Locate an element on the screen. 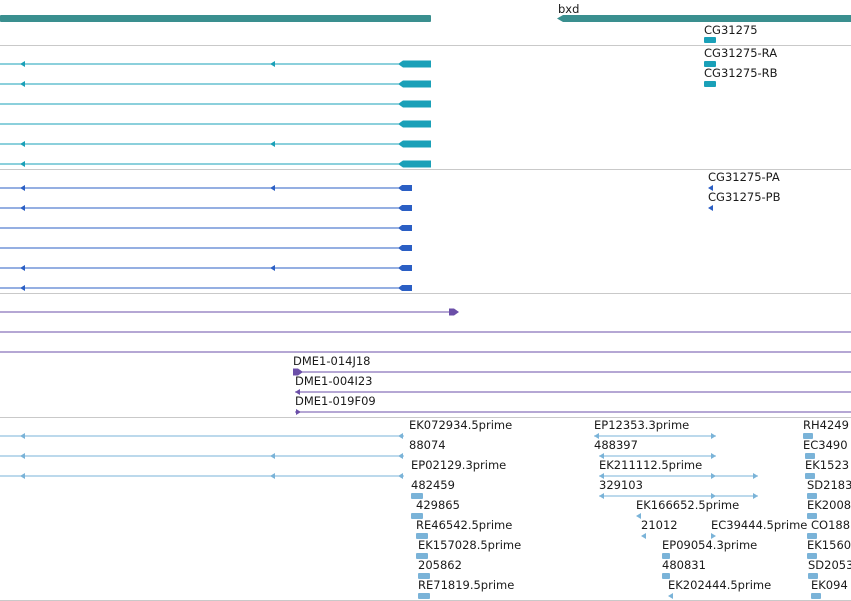 This screenshot has width=851, height=601. est-label: CO188 is located at coordinates (831, 525).